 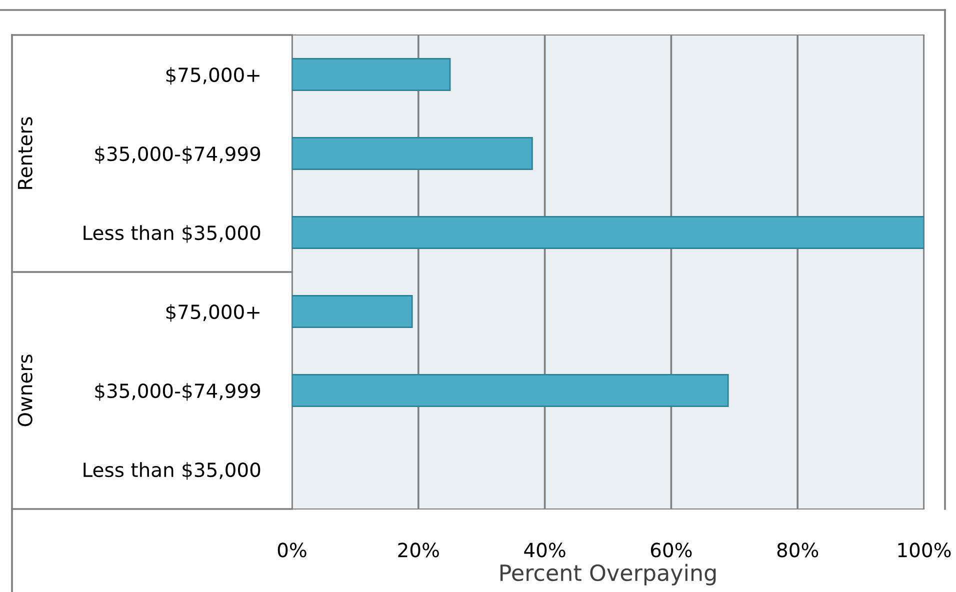 I want to click on x-axis-title: Percent Overpaying, so click(x=608, y=575).